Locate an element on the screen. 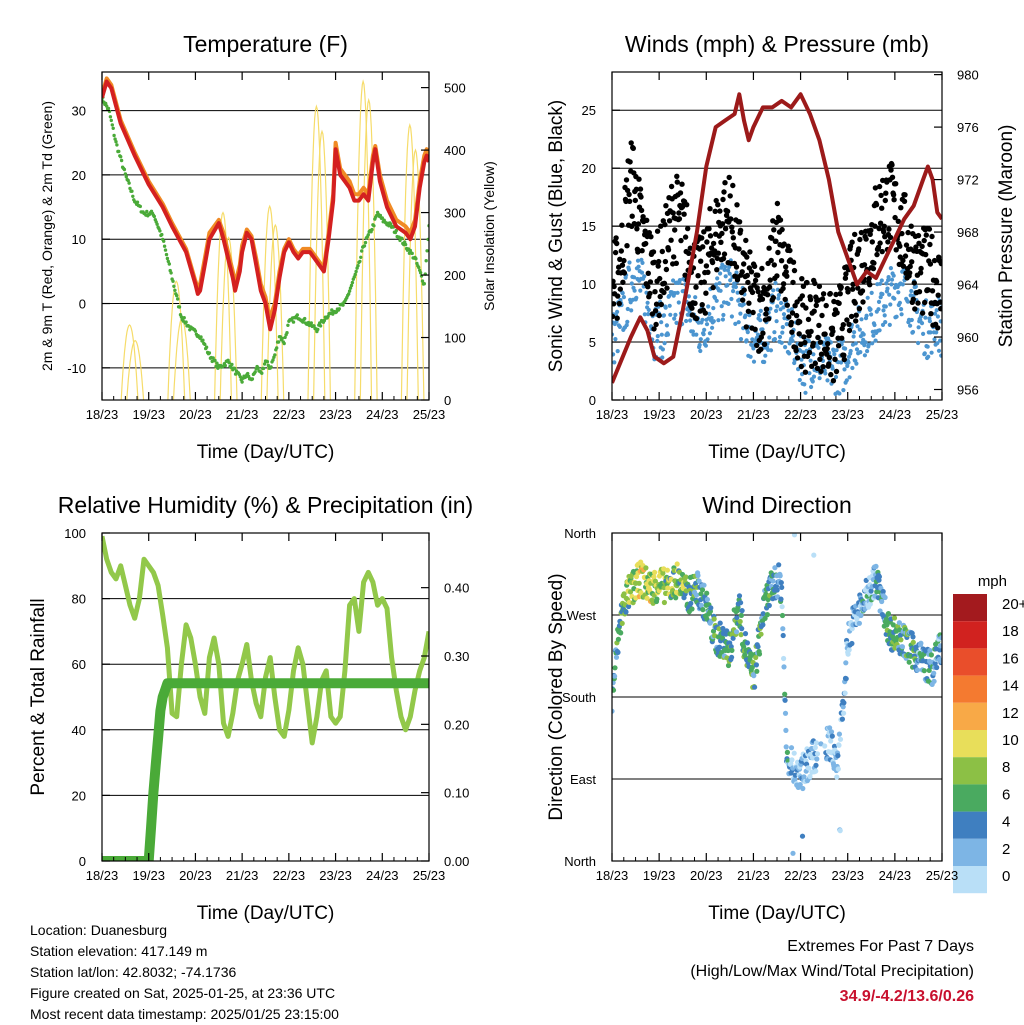 The width and height of the screenshot is (1024, 1025). legend-label: 2 is located at coordinates (1006, 849).